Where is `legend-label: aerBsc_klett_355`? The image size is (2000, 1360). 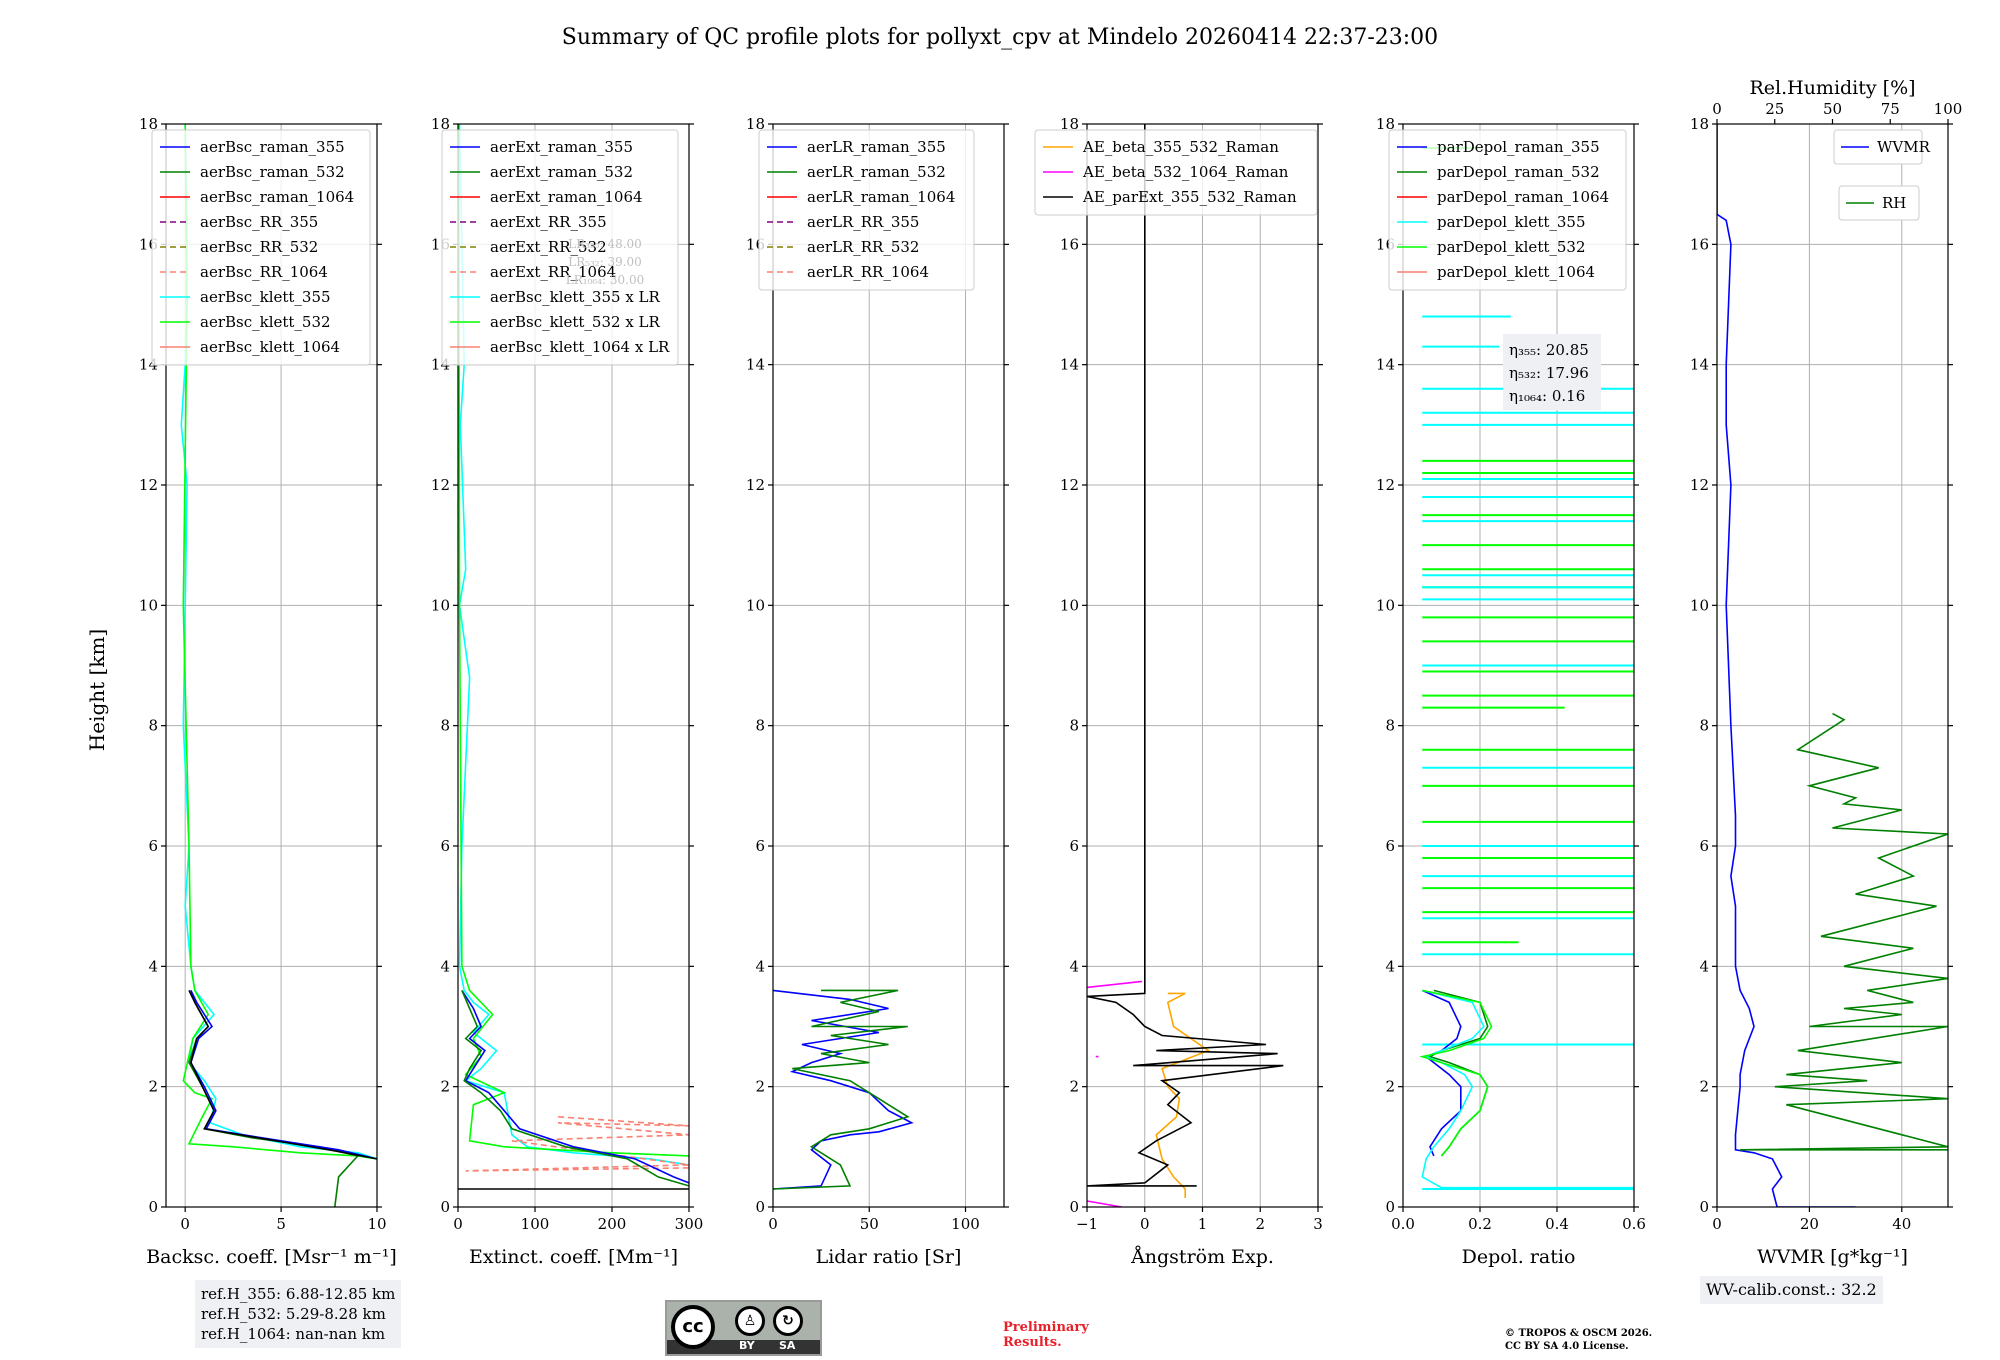
legend-label: aerBsc_klett_355 is located at coordinates (265, 297).